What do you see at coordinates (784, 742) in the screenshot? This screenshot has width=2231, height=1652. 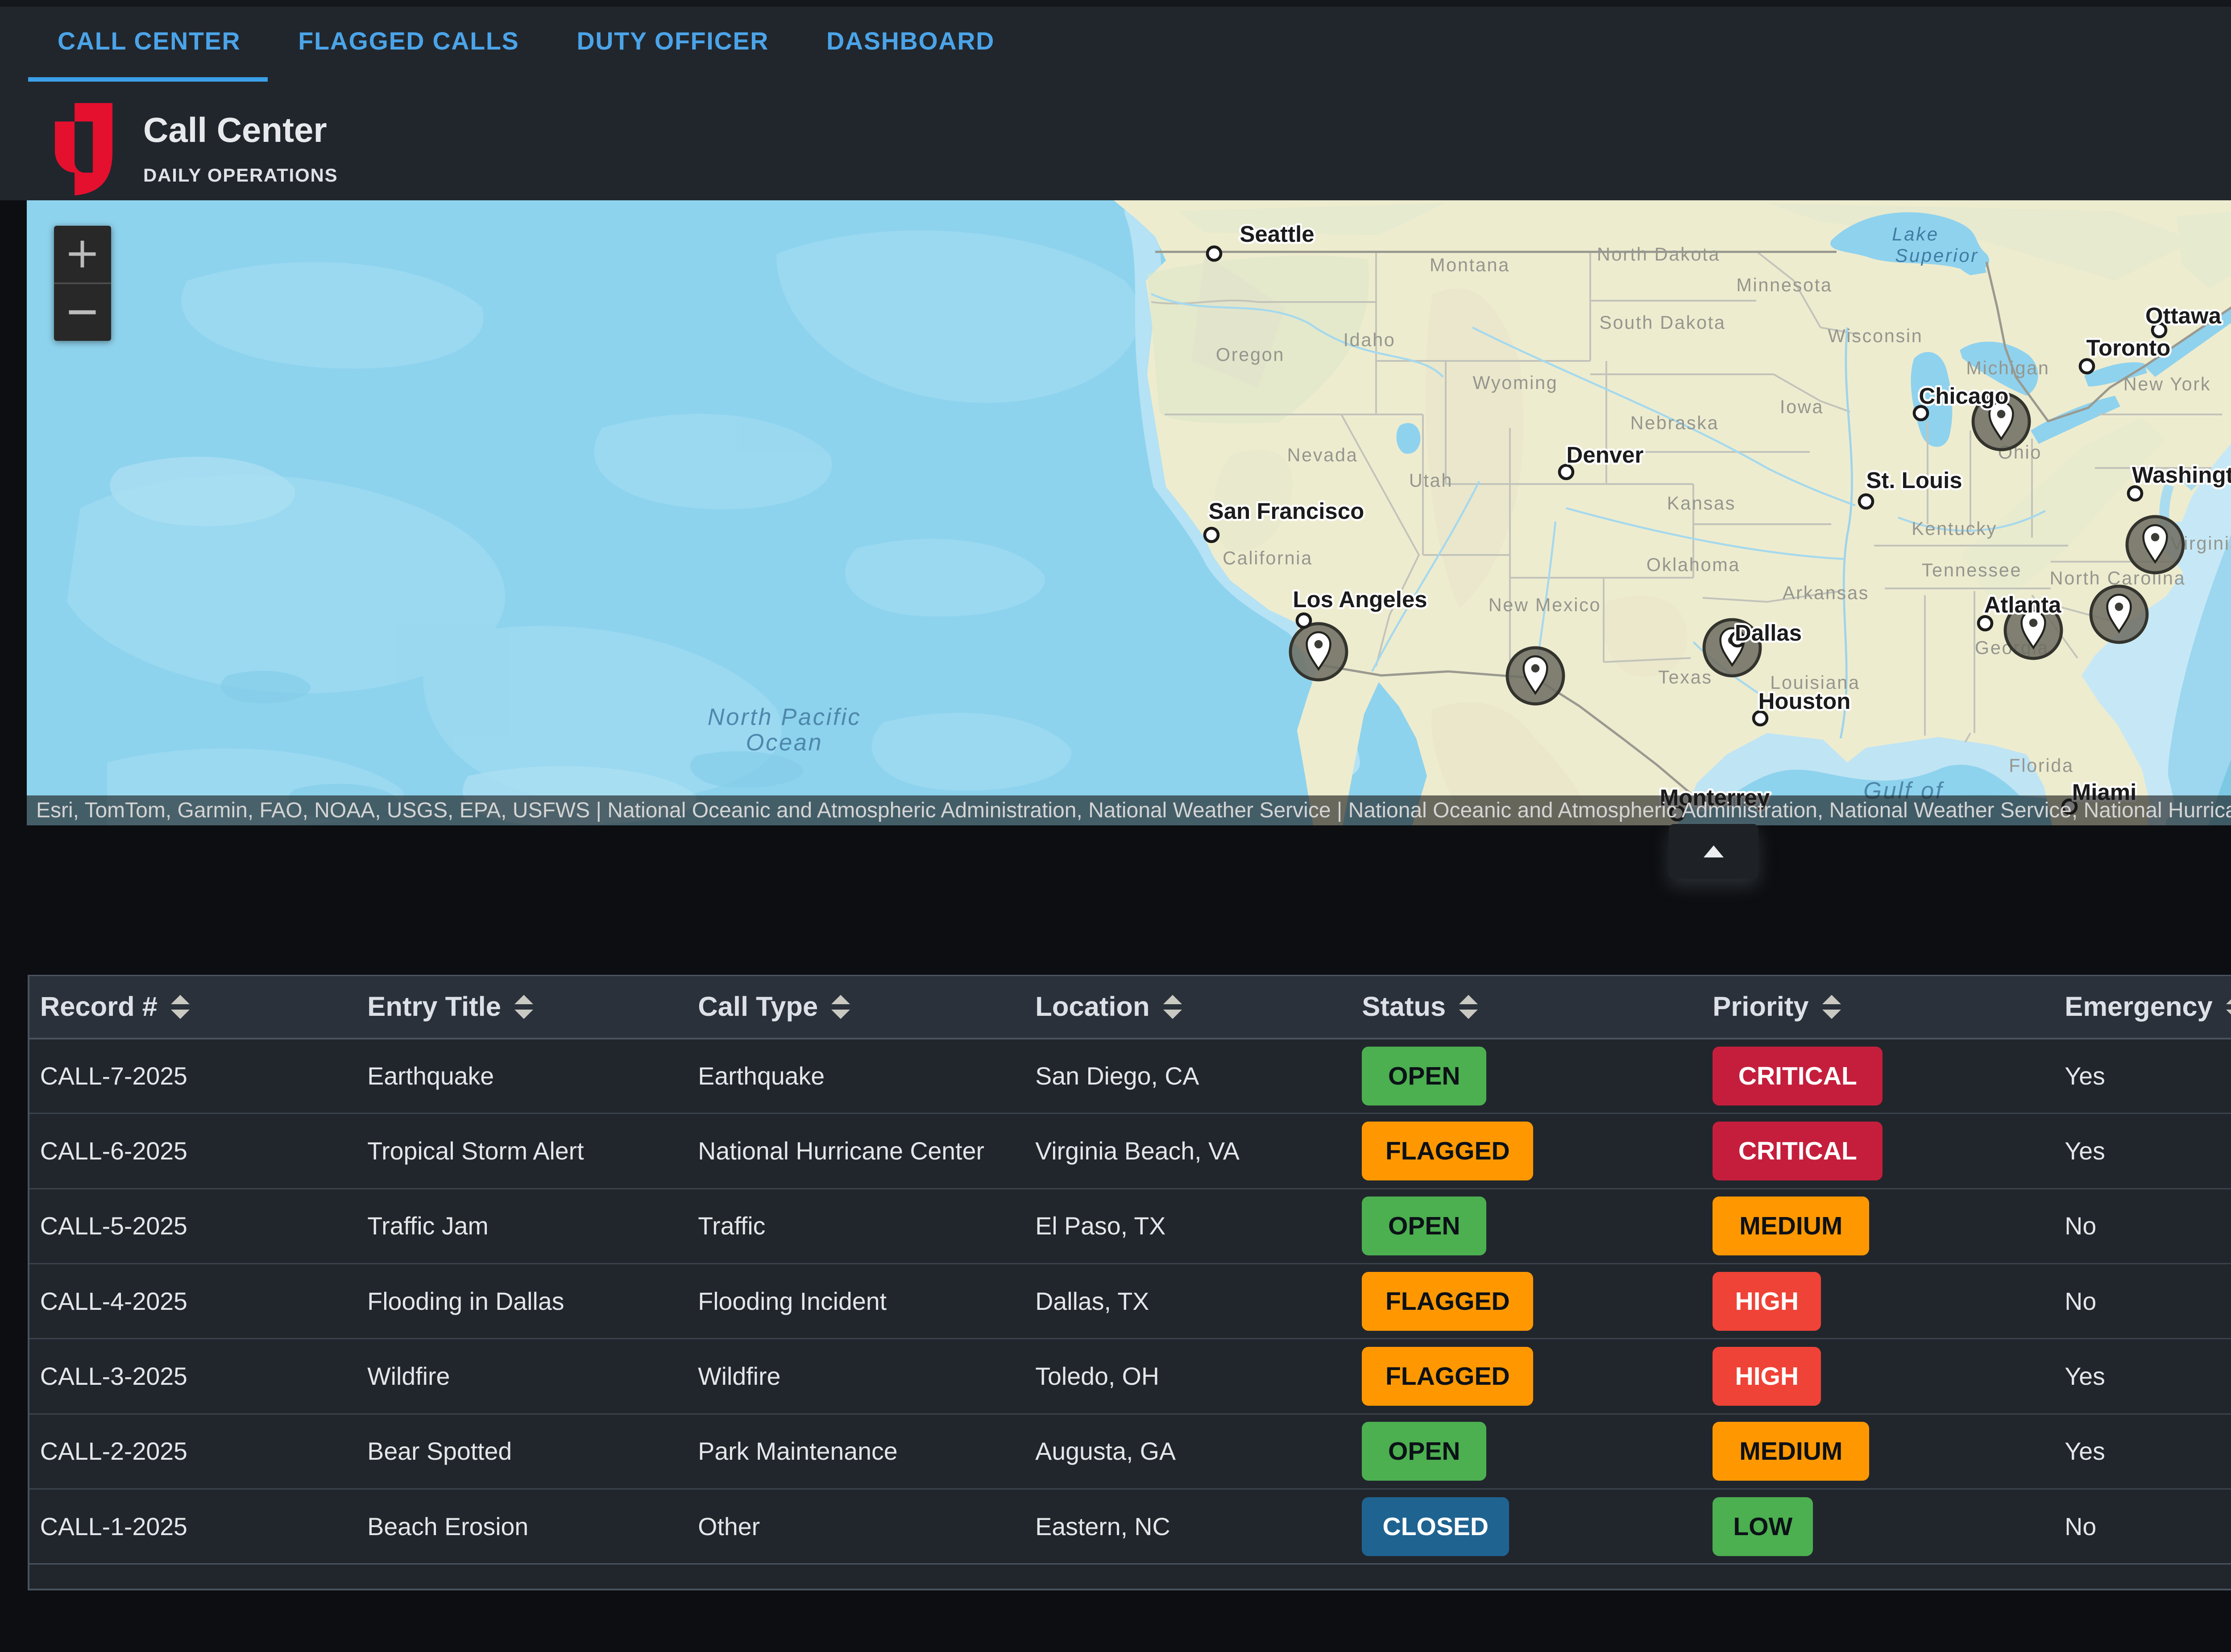 I see `svg-text: Ocean` at bounding box center [784, 742].